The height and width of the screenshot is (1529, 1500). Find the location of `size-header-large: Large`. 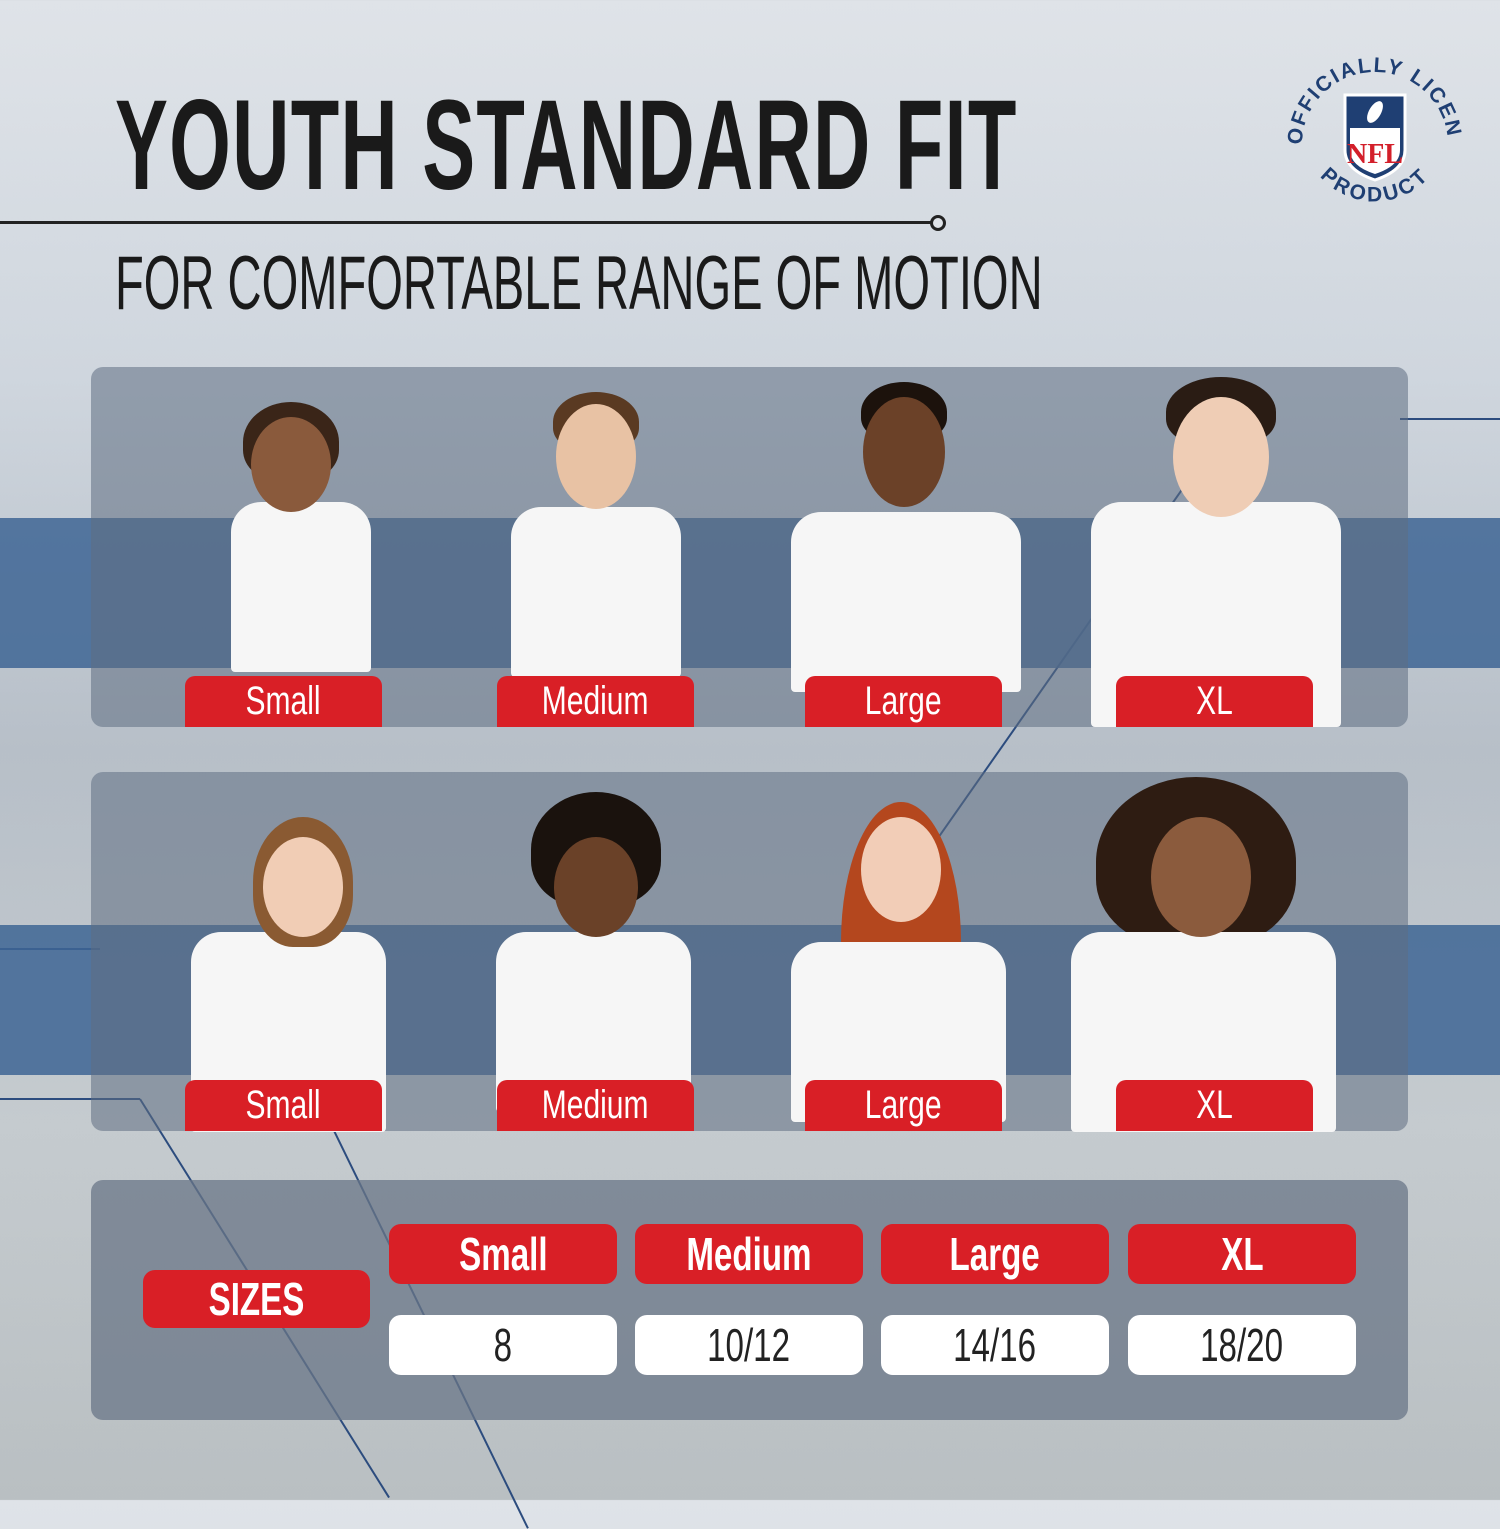

size-header-large: Large is located at coordinates (995, 1254).